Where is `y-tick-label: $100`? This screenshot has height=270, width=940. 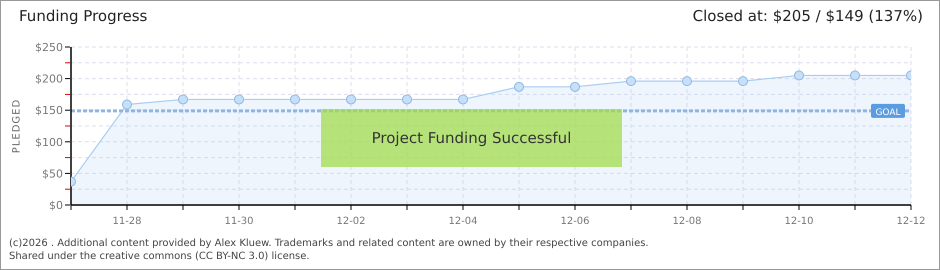 y-tick-label: $100 is located at coordinates (49, 142).